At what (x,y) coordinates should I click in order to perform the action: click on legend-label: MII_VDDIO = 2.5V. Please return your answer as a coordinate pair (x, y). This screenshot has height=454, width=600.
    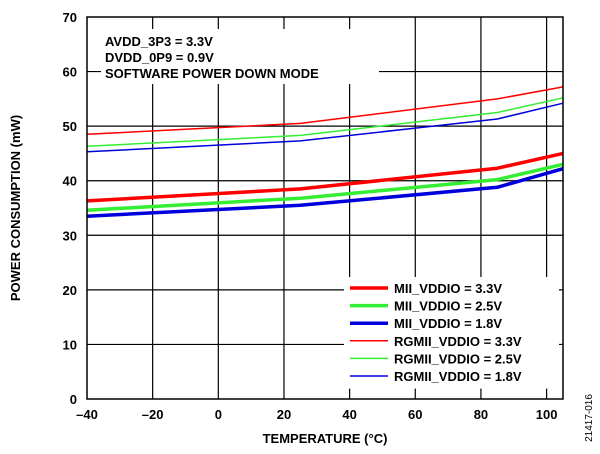
    Looking at the image, I should click on (448, 306).